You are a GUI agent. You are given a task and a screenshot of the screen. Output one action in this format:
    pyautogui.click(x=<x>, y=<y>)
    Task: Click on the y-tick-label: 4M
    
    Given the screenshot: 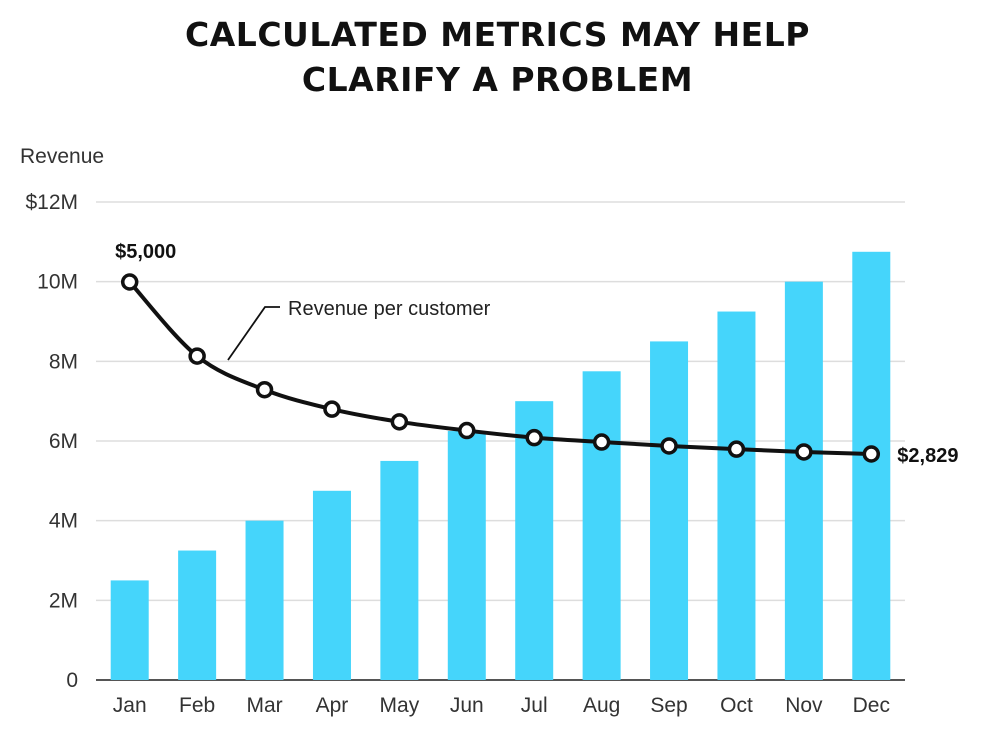 What is the action you would take?
    pyautogui.click(x=63, y=521)
    